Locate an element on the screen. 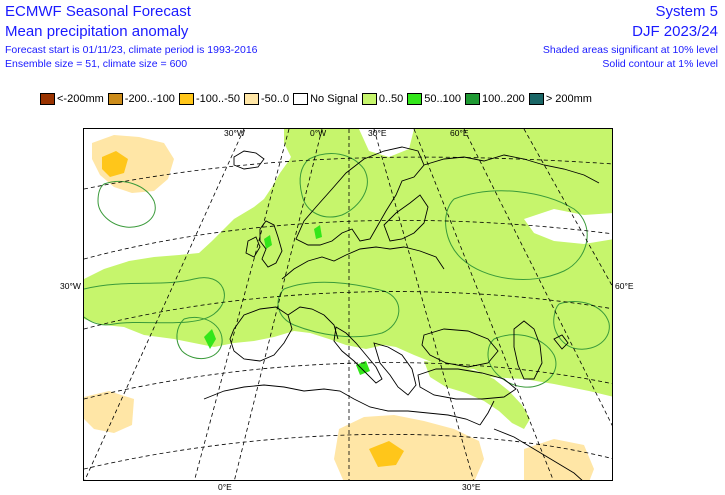 The width and height of the screenshot is (725, 495). contour-line-iberia is located at coordinates (199, 338).